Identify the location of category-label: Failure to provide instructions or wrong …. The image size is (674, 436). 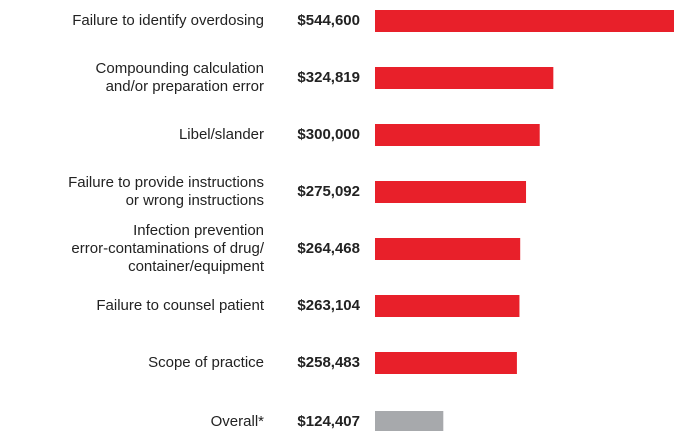
(166, 191).